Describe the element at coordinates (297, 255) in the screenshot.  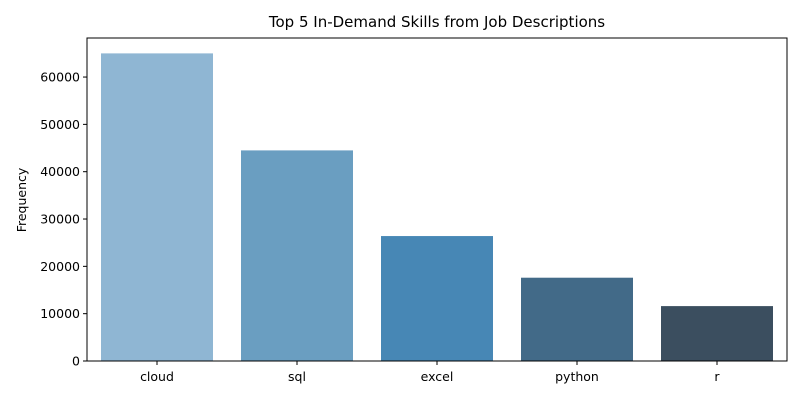
I see `bar-sql` at that location.